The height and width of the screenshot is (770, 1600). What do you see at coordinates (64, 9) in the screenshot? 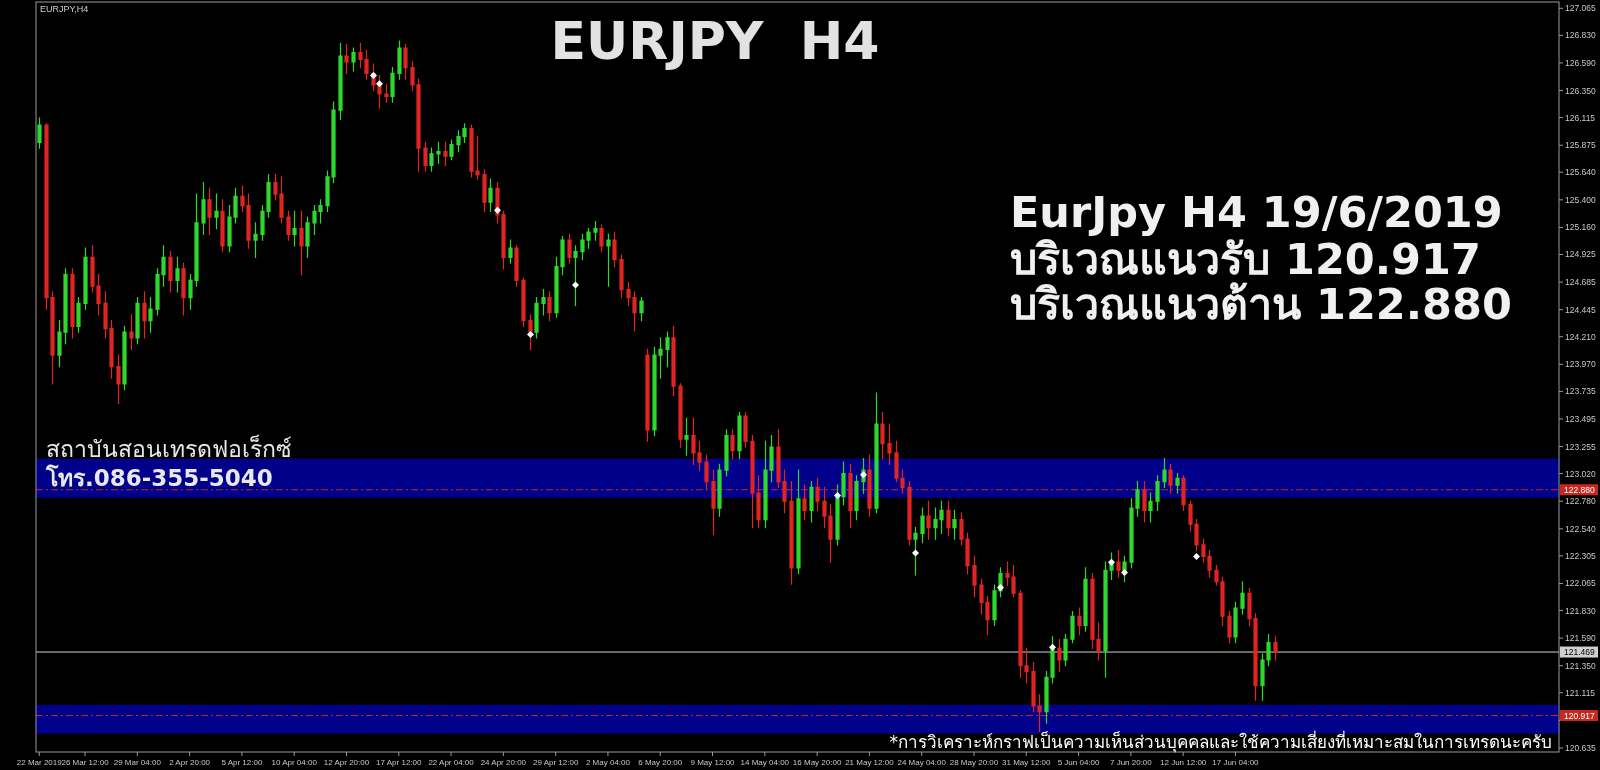
I see `annotation: EURJPY,H4` at bounding box center [64, 9].